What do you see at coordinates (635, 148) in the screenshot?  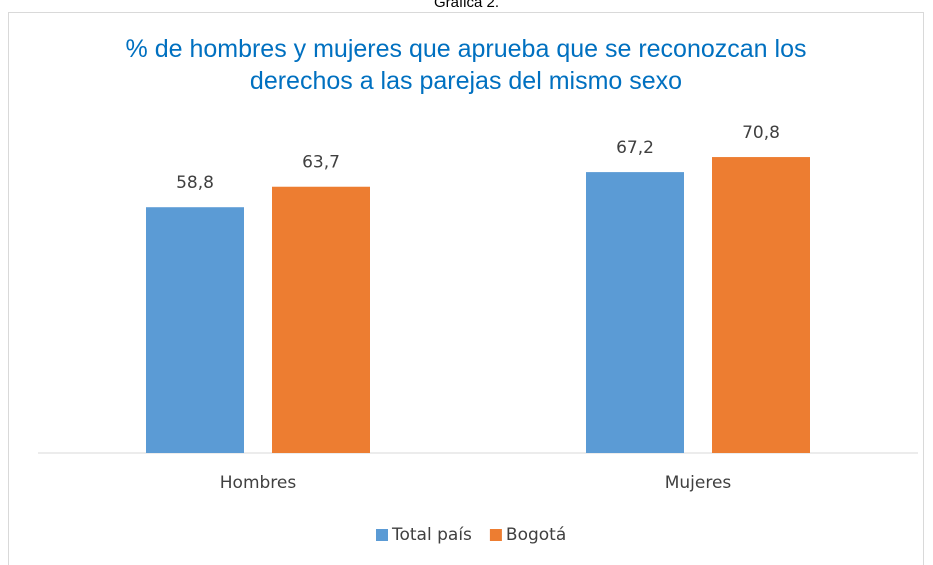 I see `data-label: 67,2` at bounding box center [635, 148].